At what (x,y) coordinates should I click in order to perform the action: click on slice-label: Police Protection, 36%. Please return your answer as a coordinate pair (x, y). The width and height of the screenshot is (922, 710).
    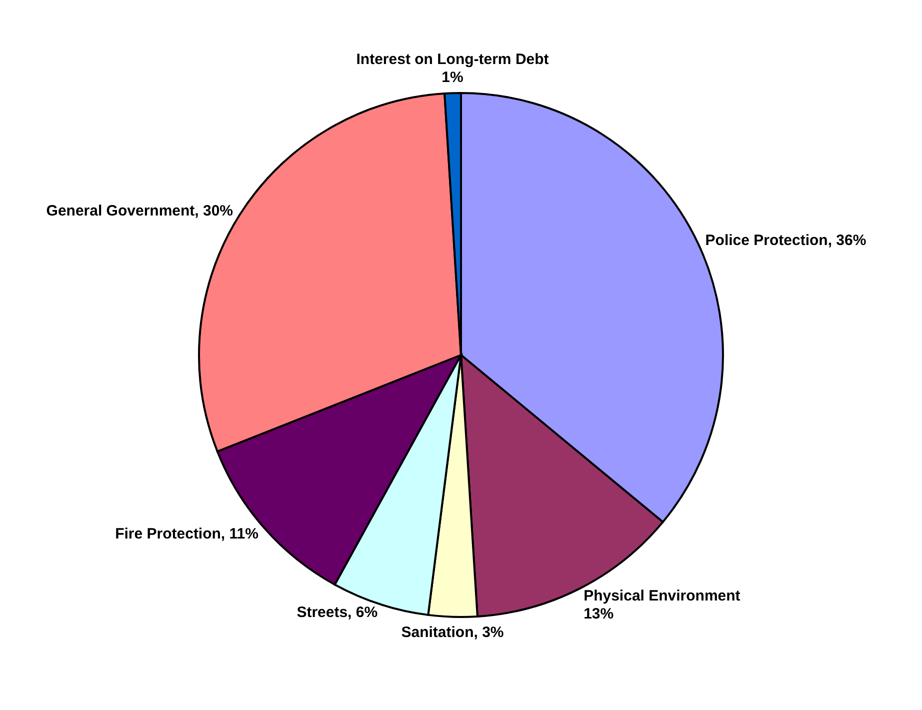
    Looking at the image, I should click on (785, 241).